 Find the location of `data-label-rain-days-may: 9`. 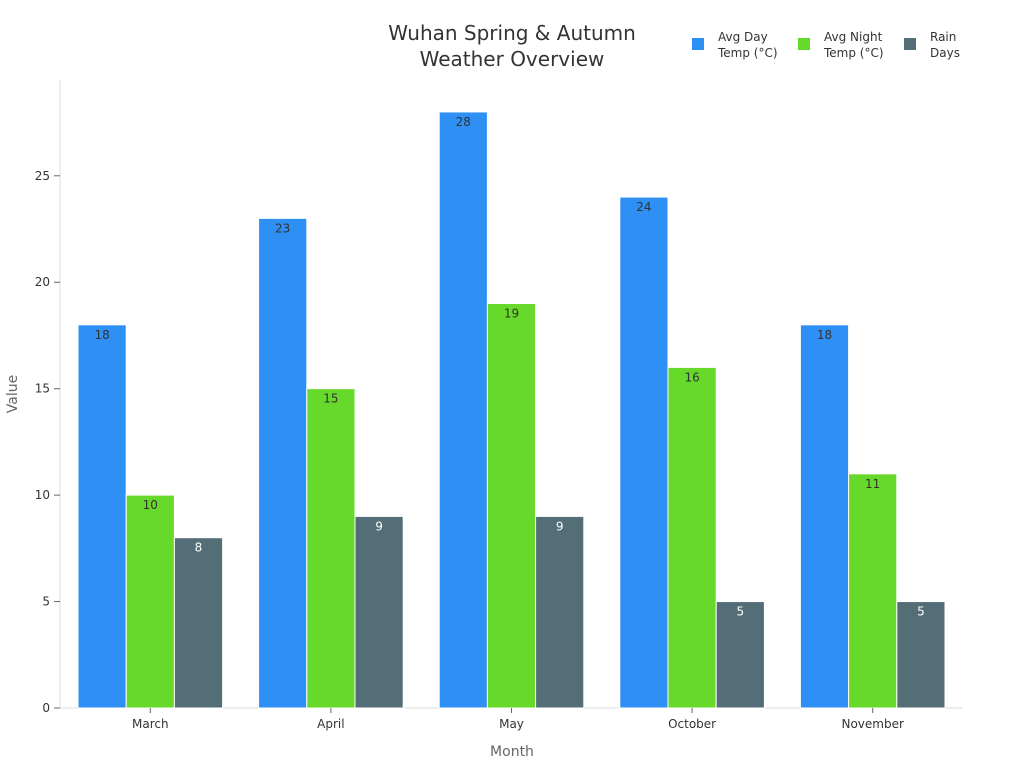

data-label-rain-days-may: 9 is located at coordinates (560, 526).